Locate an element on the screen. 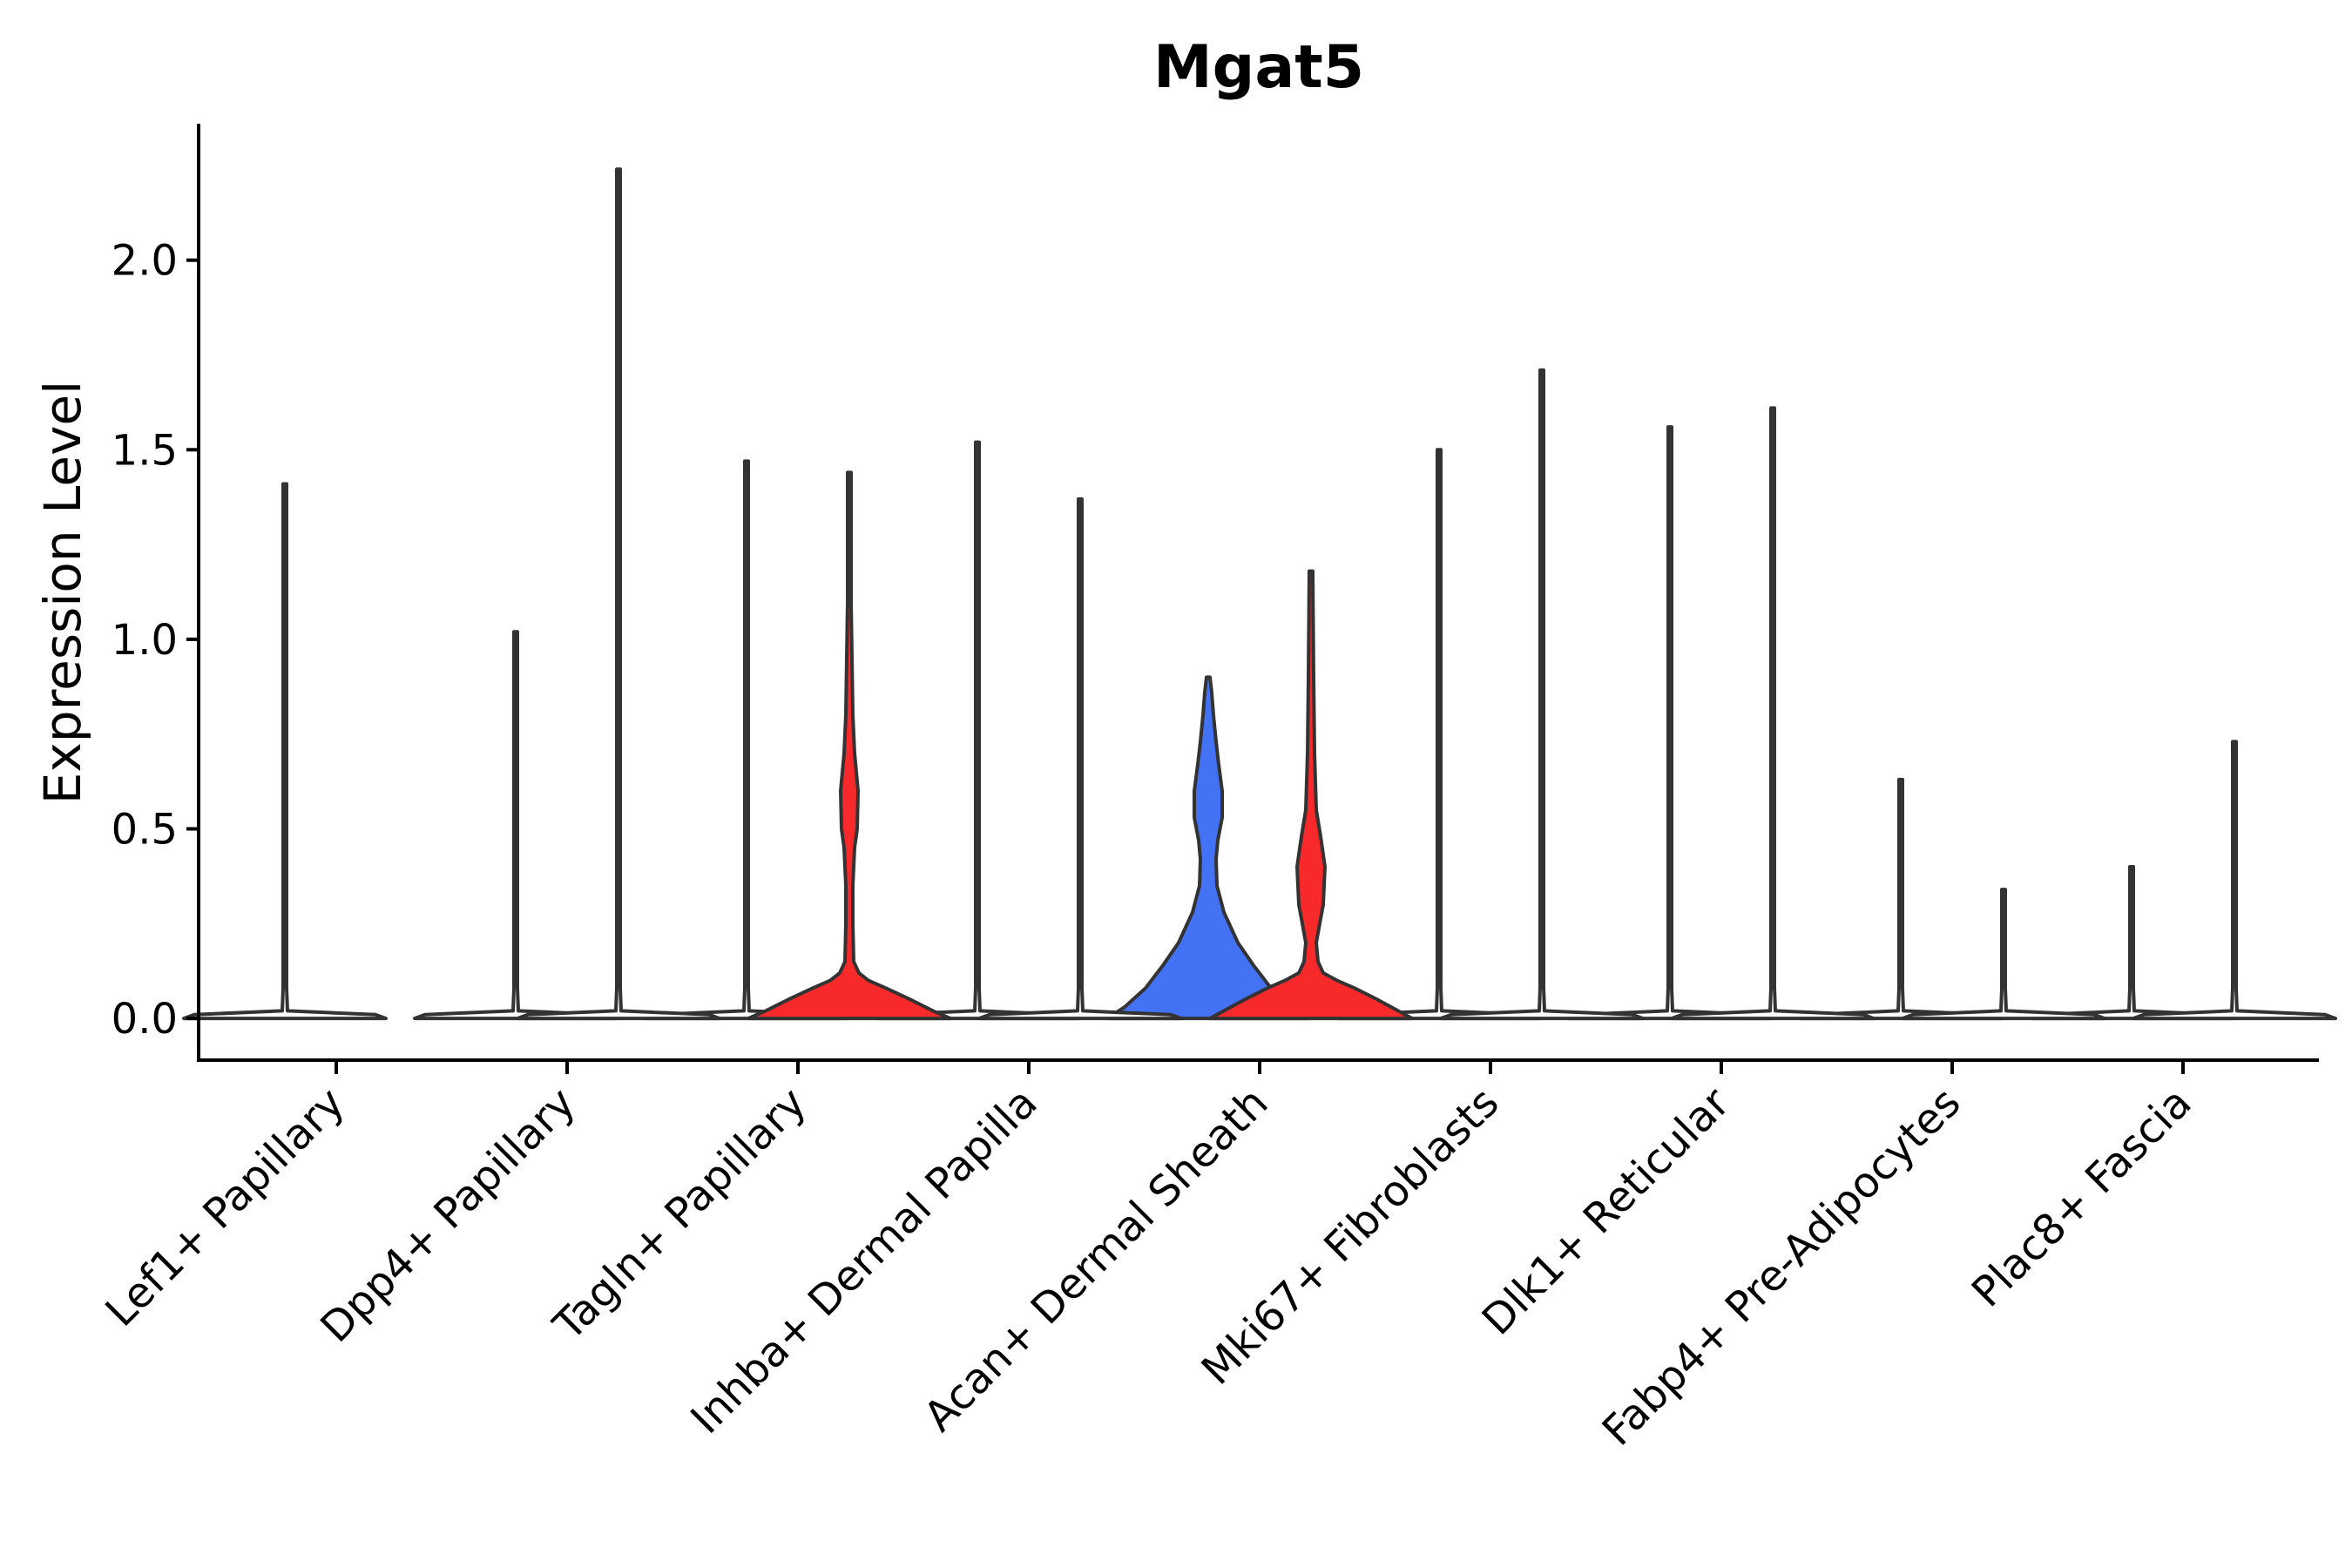 The image size is (2352, 1568). y-axis-ticks: 0.0 0.5 1.0 1.5 2.0 is located at coordinates (155, 640).